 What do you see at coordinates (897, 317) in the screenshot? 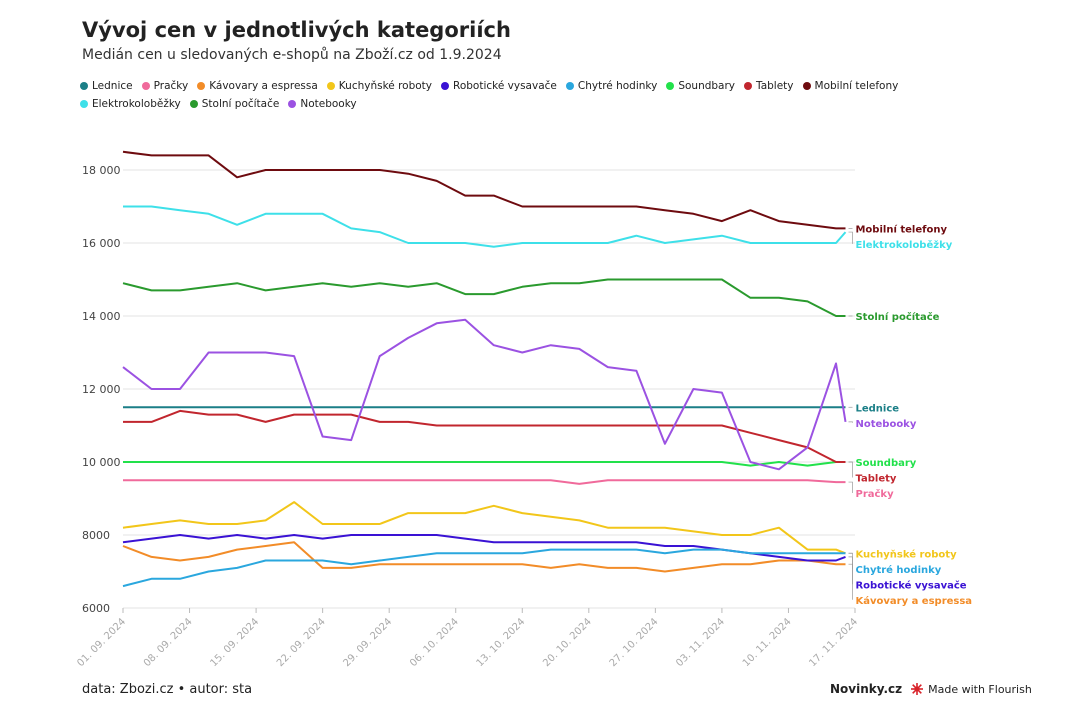
I see `series-end-label: Stolní počítače` at bounding box center [897, 317].